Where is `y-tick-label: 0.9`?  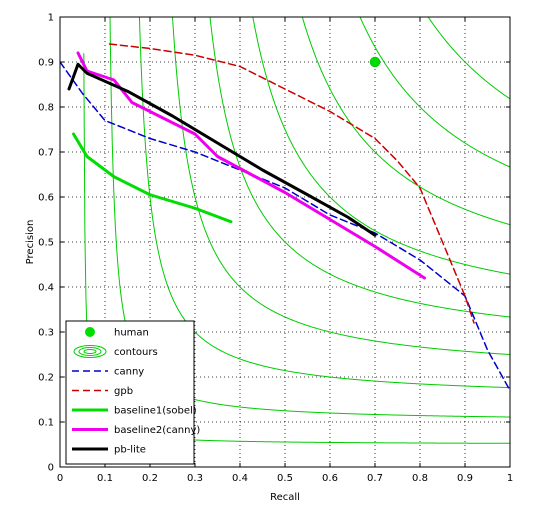 y-tick-label: 0.9 is located at coordinates (46, 63).